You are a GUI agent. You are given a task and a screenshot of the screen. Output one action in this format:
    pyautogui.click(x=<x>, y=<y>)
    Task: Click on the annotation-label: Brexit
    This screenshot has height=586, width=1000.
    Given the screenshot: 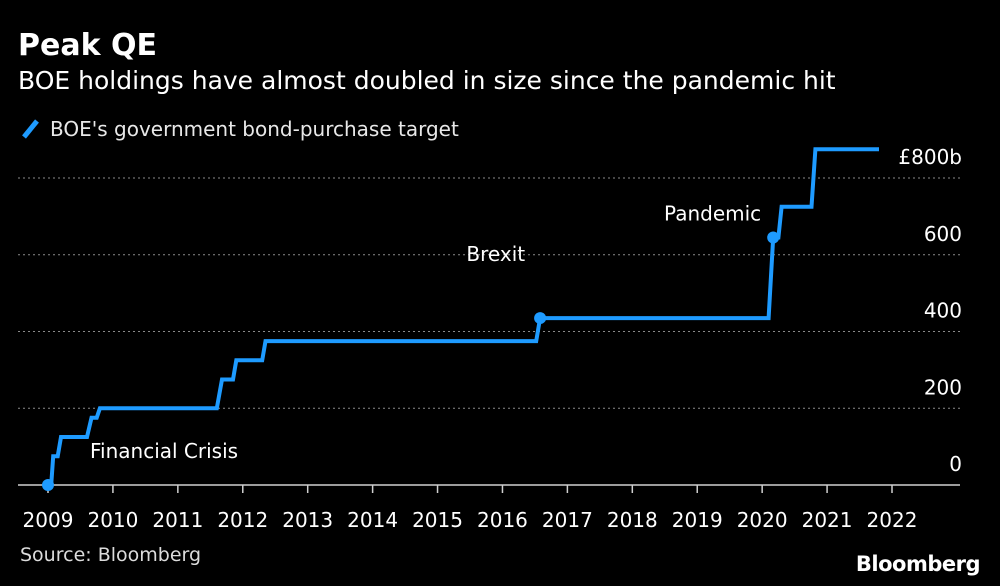 What is the action you would take?
    pyautogui.click(x=495, y=254)
    